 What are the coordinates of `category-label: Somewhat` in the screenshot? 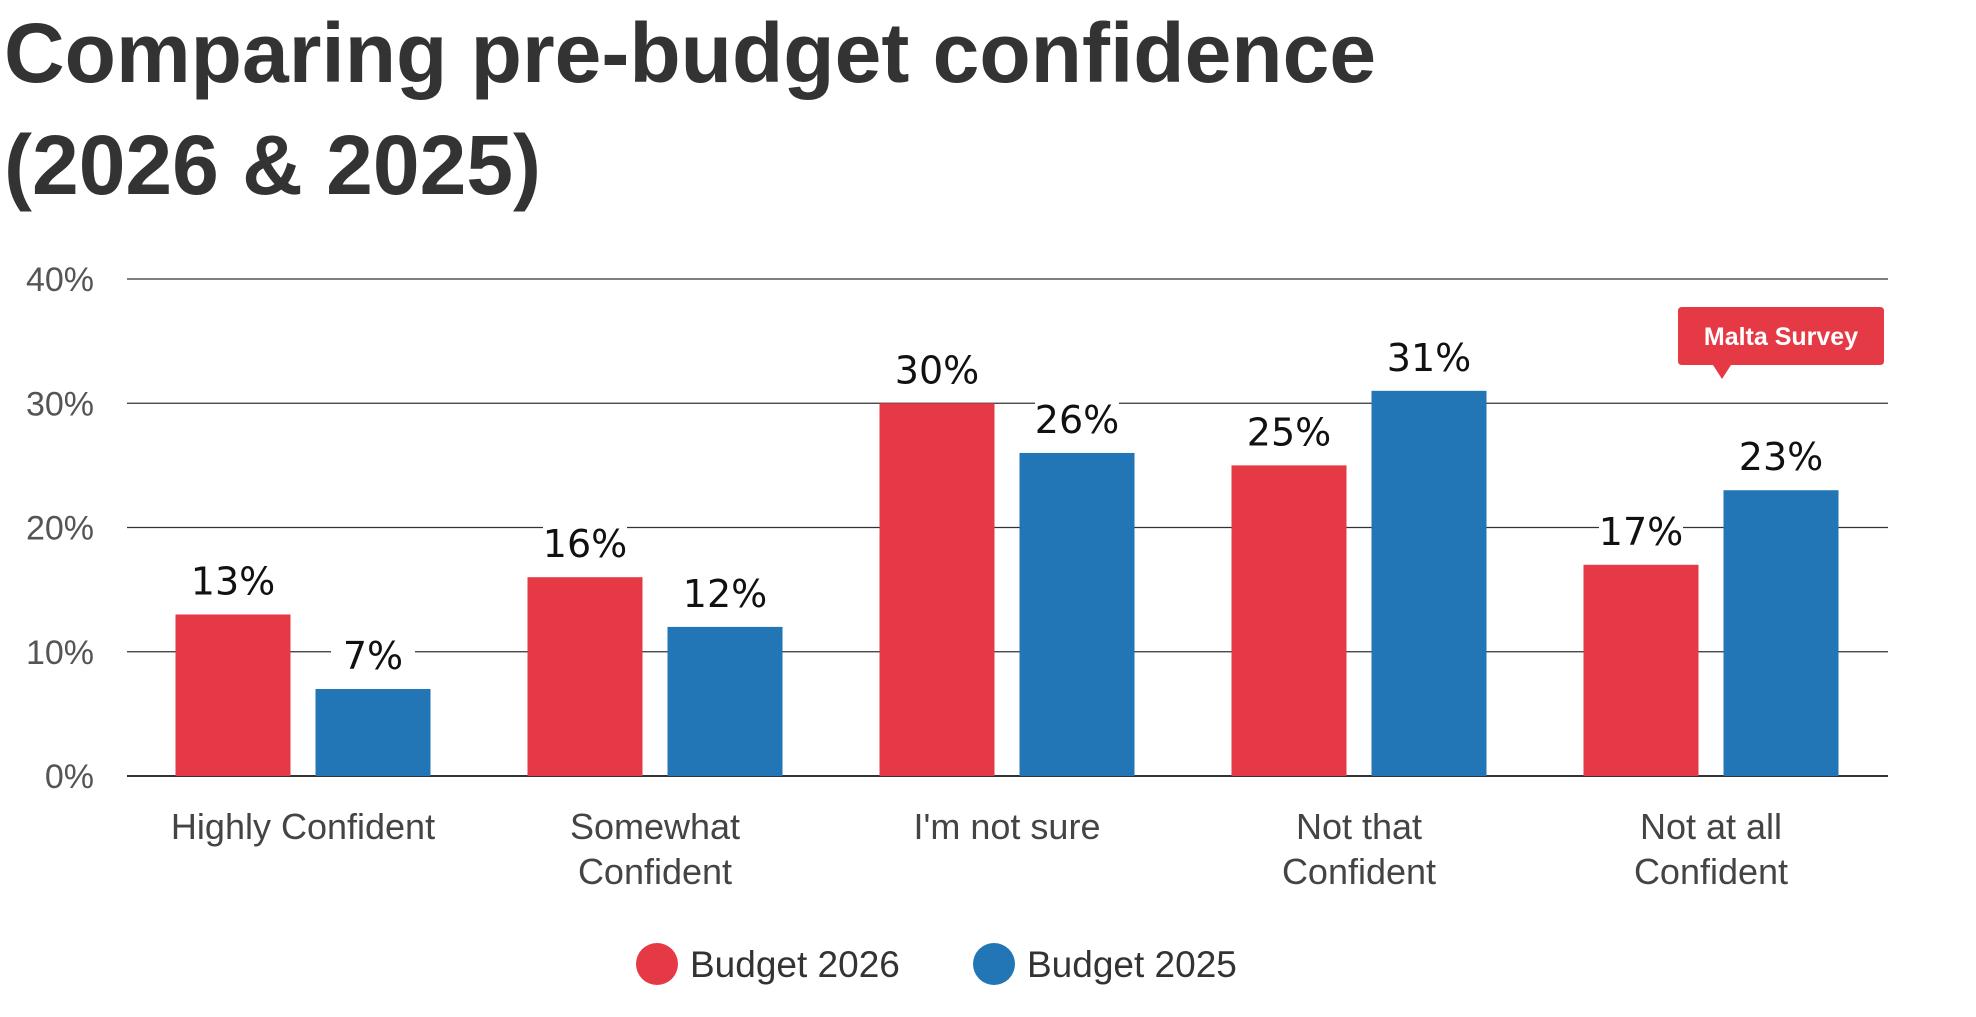 It's located at (655, 826).